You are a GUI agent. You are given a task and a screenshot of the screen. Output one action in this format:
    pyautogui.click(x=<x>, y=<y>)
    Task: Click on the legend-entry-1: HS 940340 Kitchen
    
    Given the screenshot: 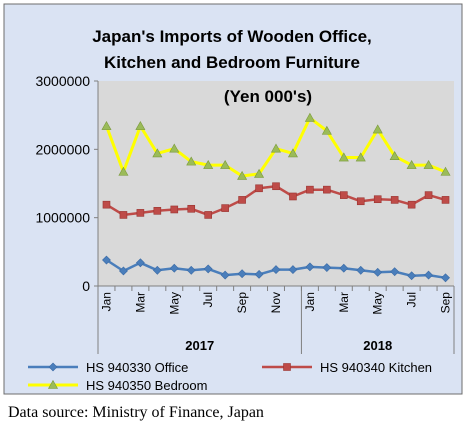 What is the action you would take?
    pyautogui.click(x=347, y=367)
    